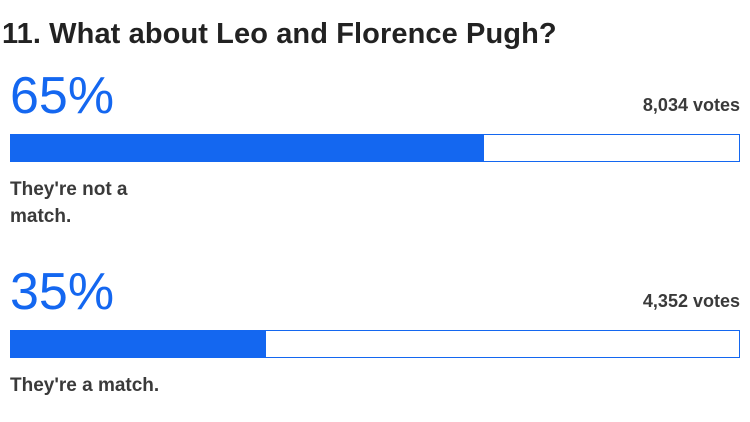 The image size is (750, 422). What do you see at coordinates (62, 292) in the screenshot?
I see `option-percentage: 35%` at bounding box center [62, 292].